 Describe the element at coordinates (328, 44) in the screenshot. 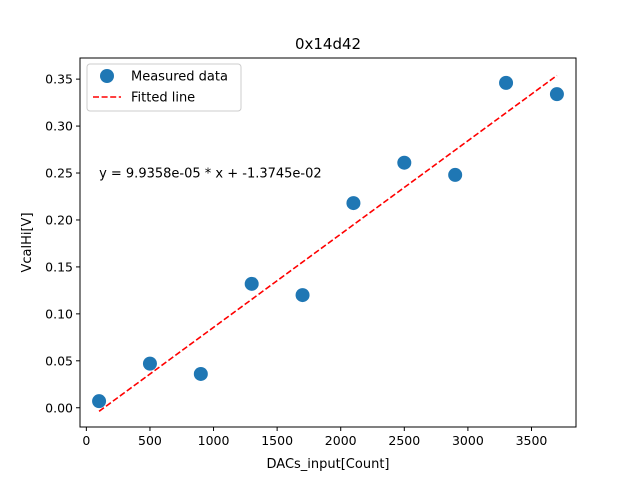

I see `chart-title: 0x14d42` at that location.